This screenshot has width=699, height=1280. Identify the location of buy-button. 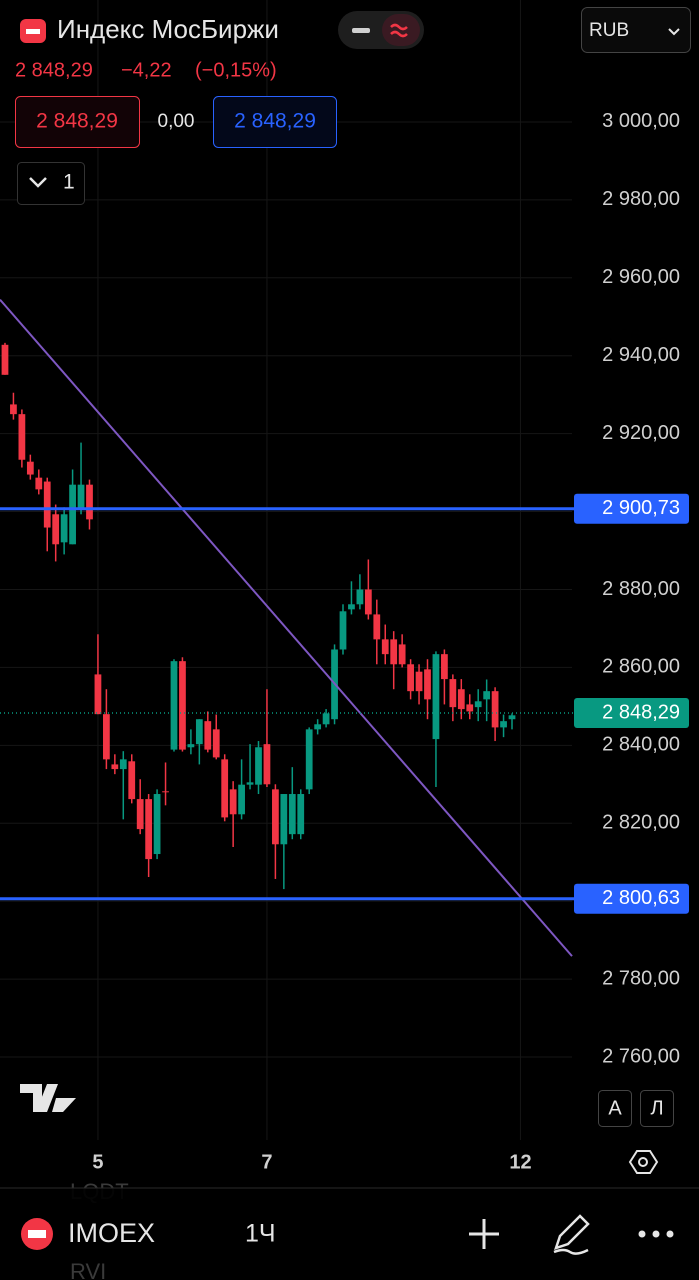
(275, 122).